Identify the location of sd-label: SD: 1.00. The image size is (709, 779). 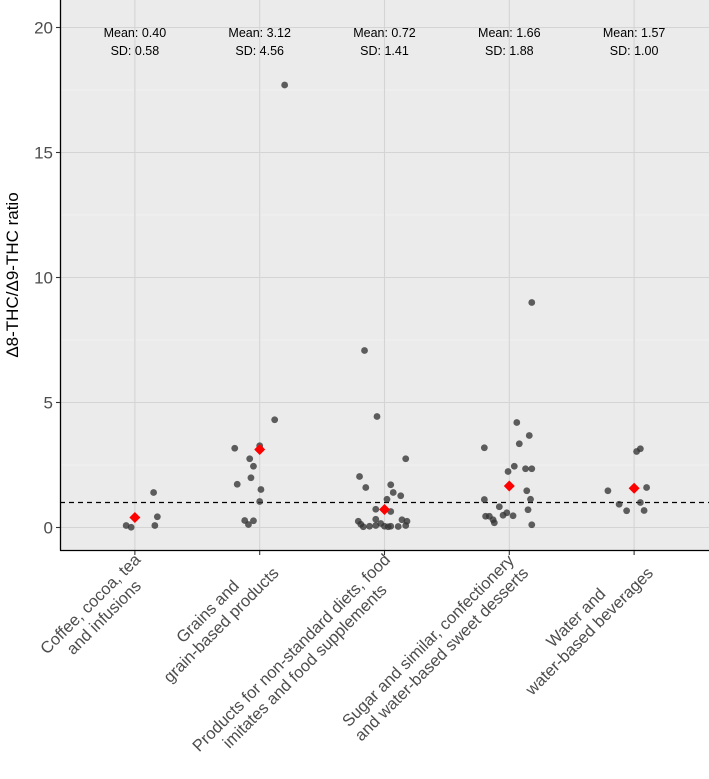
(634, 51).